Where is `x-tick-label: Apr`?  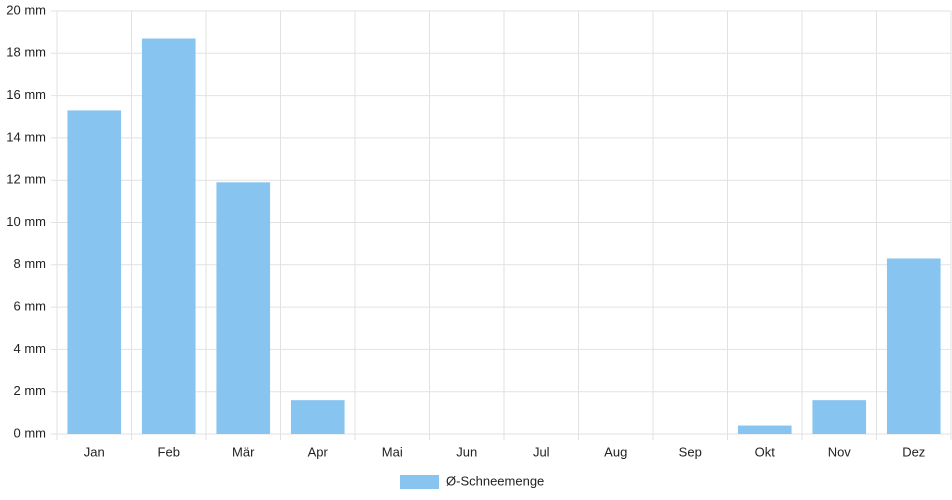 x-tick-label: Apr is located at coordinates (318, 451).